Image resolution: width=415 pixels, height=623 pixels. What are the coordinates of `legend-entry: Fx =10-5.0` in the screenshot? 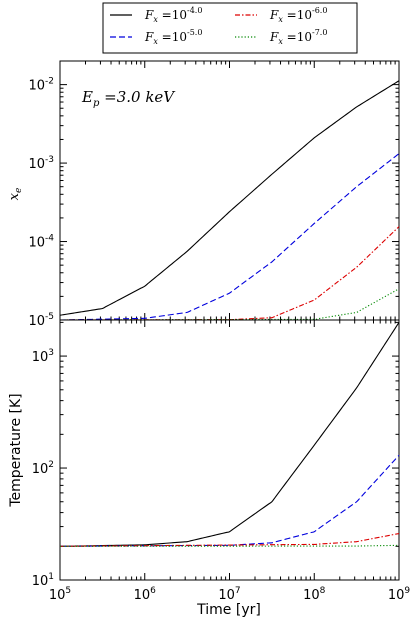 It's located at (156, 37).